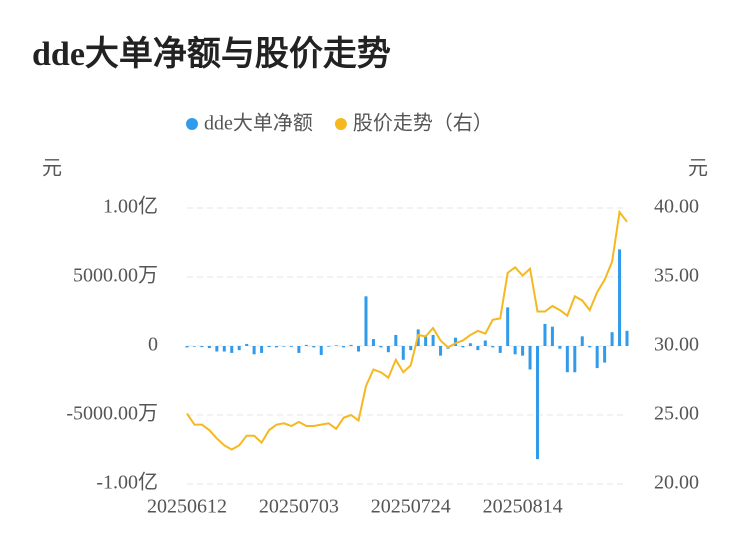 The height and width of the screenshot is (558, 750). I want to click on y-tick-label: 1.00亿, so click(130, 206).